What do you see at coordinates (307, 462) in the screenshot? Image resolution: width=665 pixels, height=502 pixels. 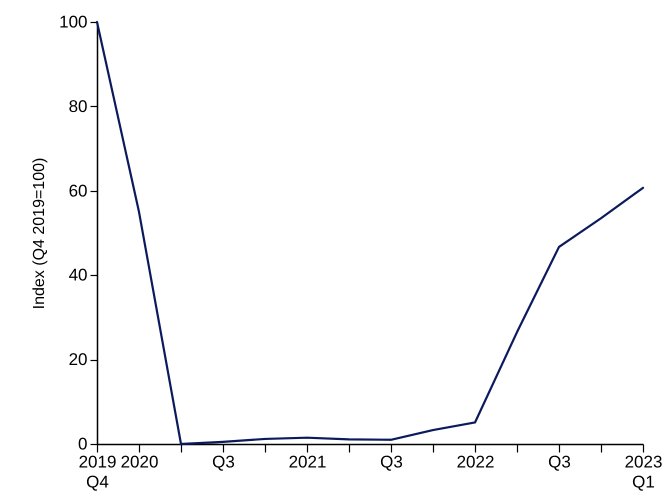 I see `x-tick-label: 2021` at bounding box center [307, 462].